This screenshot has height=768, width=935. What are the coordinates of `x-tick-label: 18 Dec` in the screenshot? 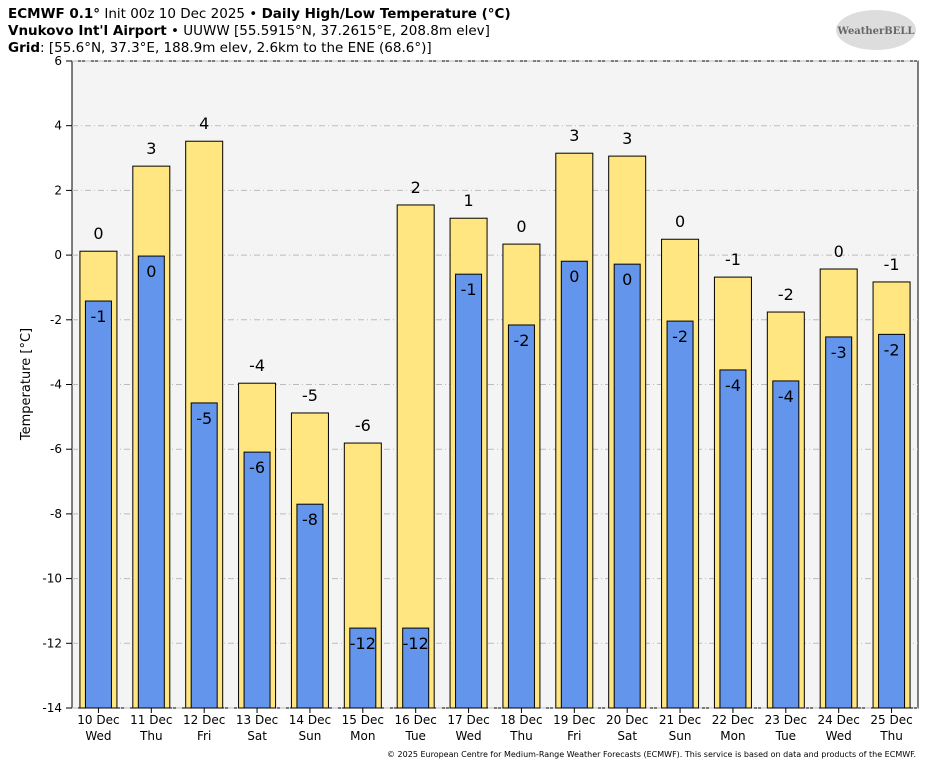 It's located at (521, 720).